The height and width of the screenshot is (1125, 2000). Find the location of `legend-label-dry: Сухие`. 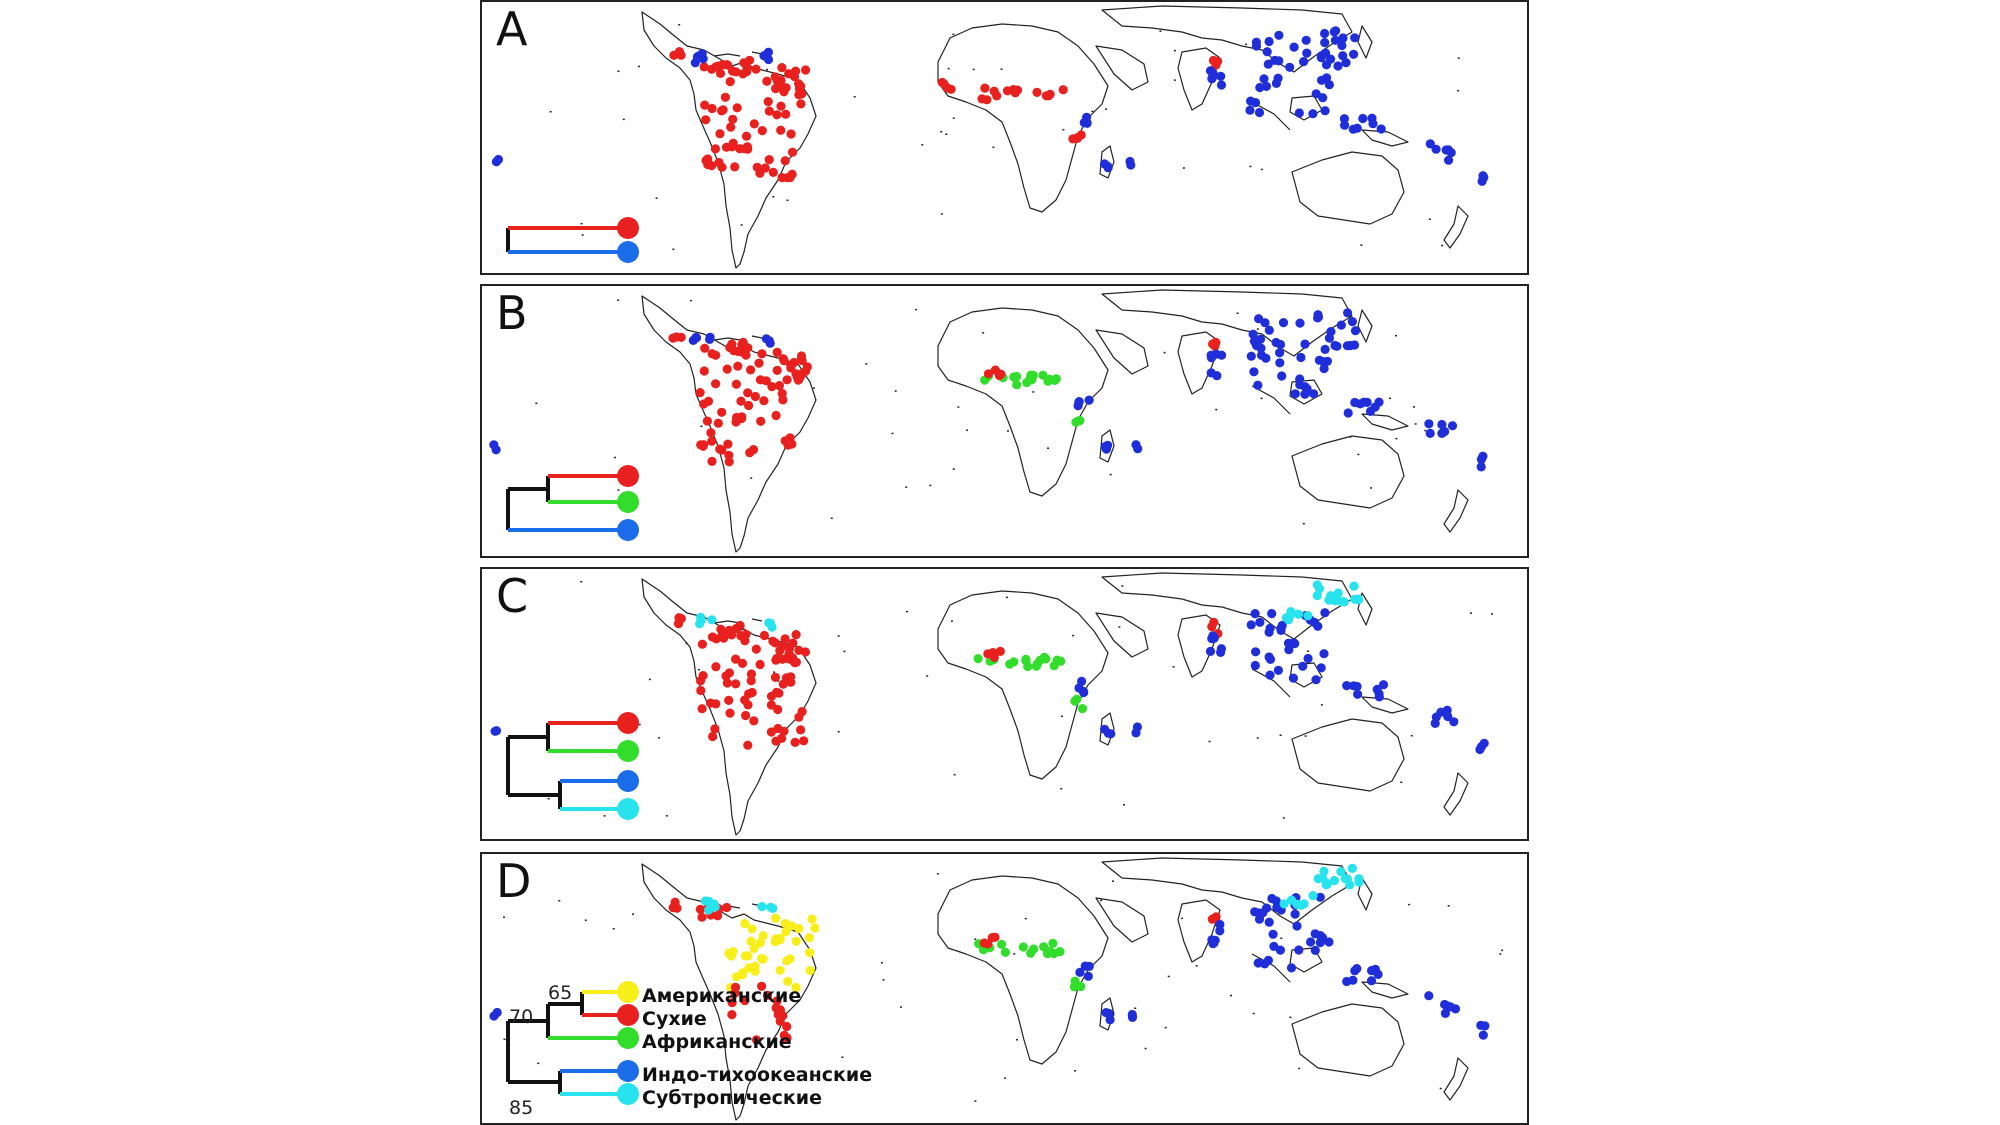

legend-label-dry: Сухие is located at coordinates (674, 1019).